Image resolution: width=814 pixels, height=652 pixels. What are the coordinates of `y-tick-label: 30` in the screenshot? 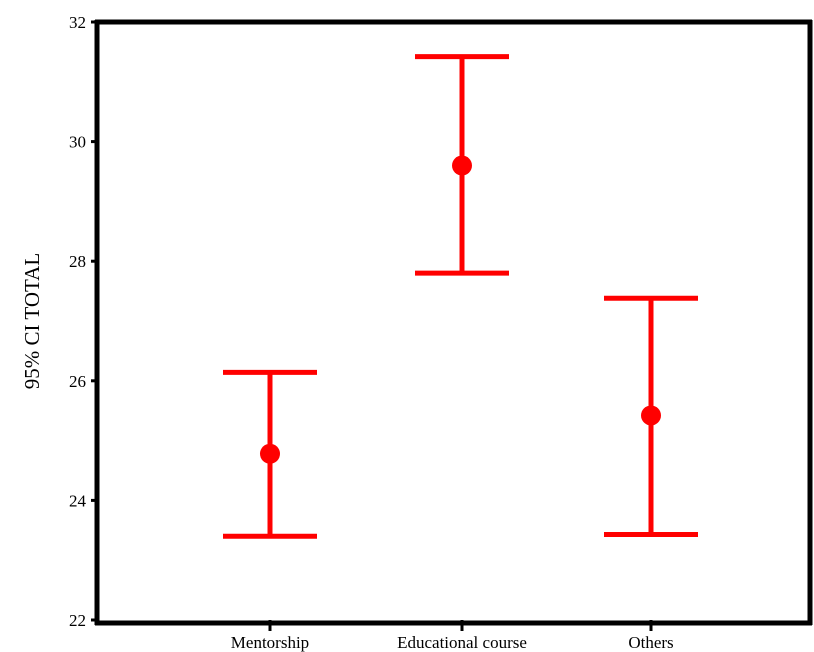 It's located at (77, 142).